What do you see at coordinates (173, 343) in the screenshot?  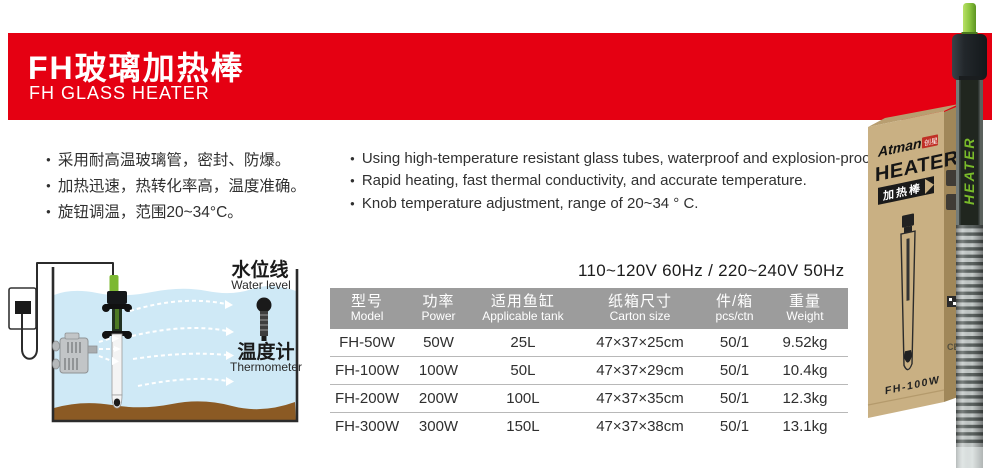 I see `arrowheads` at bounding box center [173, 343].